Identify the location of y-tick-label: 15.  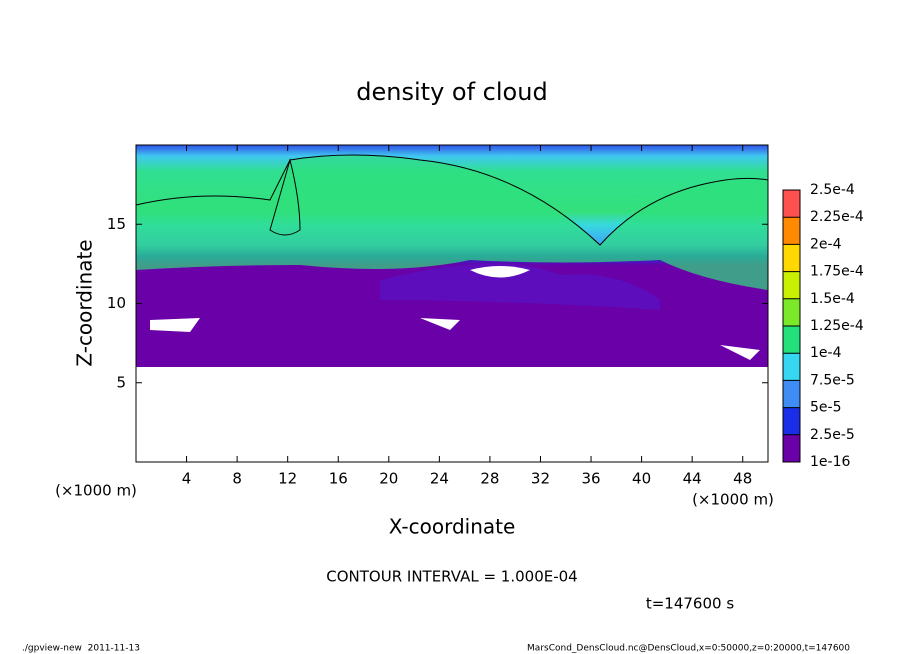
(116, 224).